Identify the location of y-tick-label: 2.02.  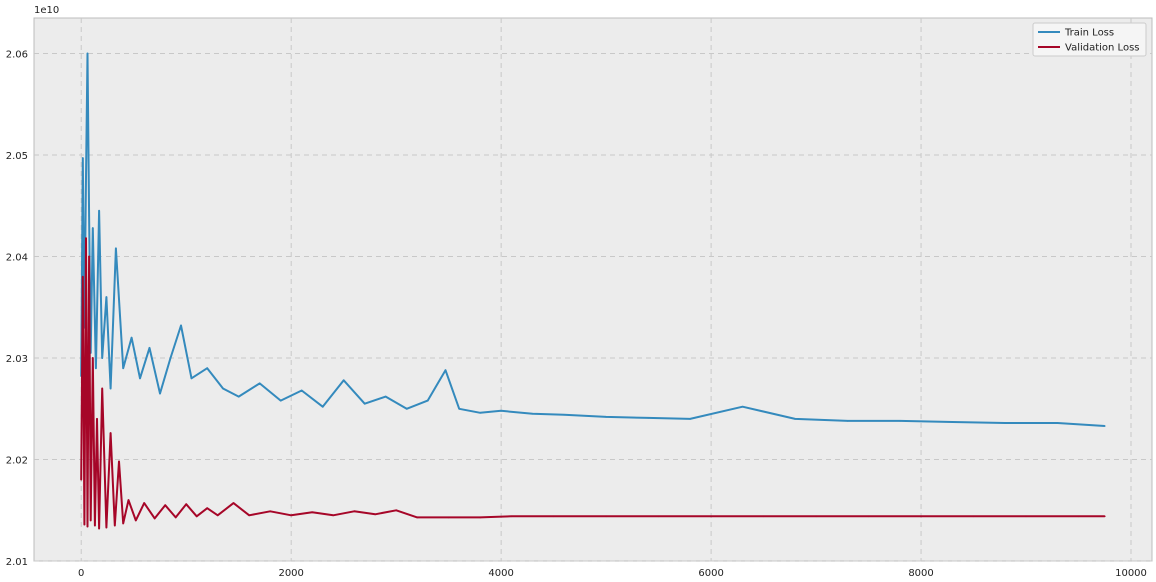
(17, 461).